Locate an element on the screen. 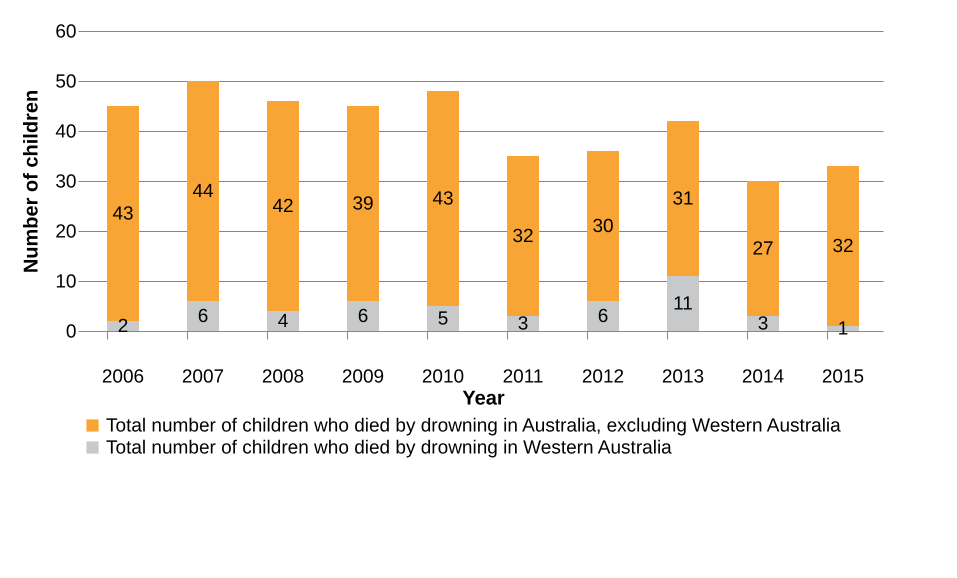 Image resolution: width=957 pixels, height=578 pixels. x-tick-label: 2013 is located at coordinates (683, 377).